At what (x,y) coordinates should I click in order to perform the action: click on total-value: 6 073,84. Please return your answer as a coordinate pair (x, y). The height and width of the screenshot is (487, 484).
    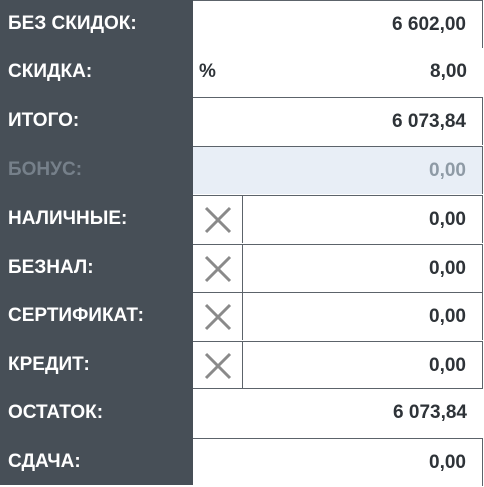
    Looking at the image, I should click on (429, 121).